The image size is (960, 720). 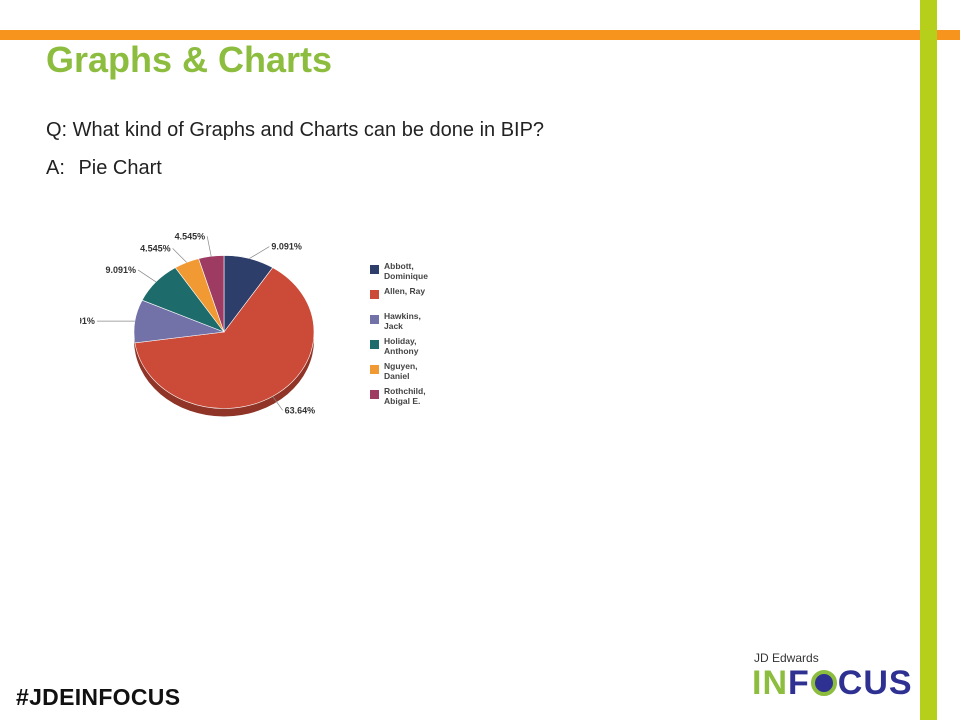 I want to click on pie-data-label-3: 9.091%, so click(x=120, y=270).